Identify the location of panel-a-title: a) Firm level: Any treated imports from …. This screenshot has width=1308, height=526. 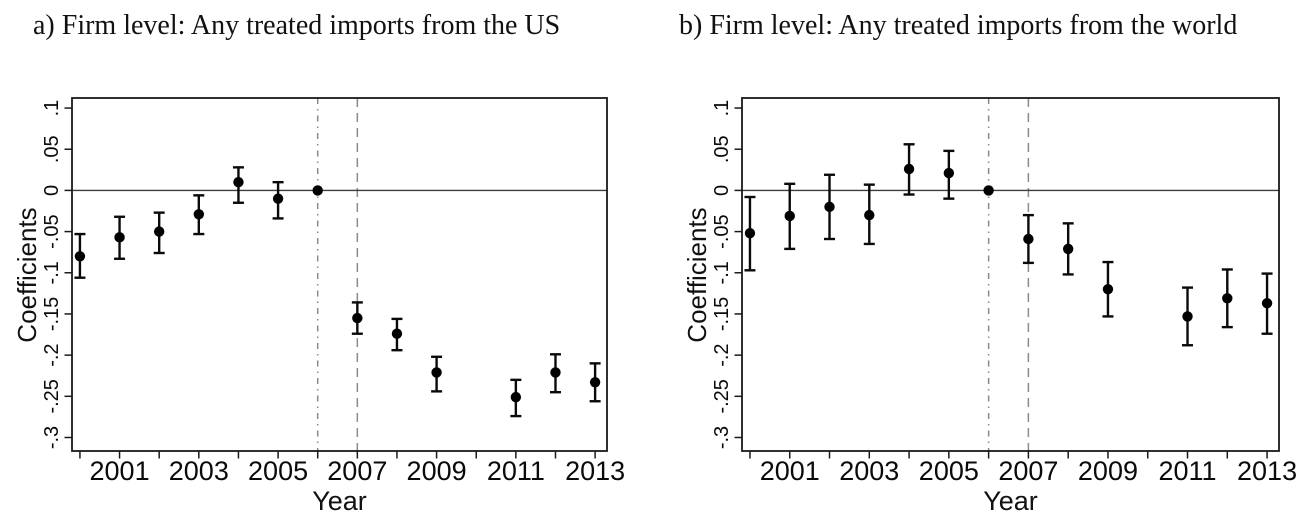
(297, 25).